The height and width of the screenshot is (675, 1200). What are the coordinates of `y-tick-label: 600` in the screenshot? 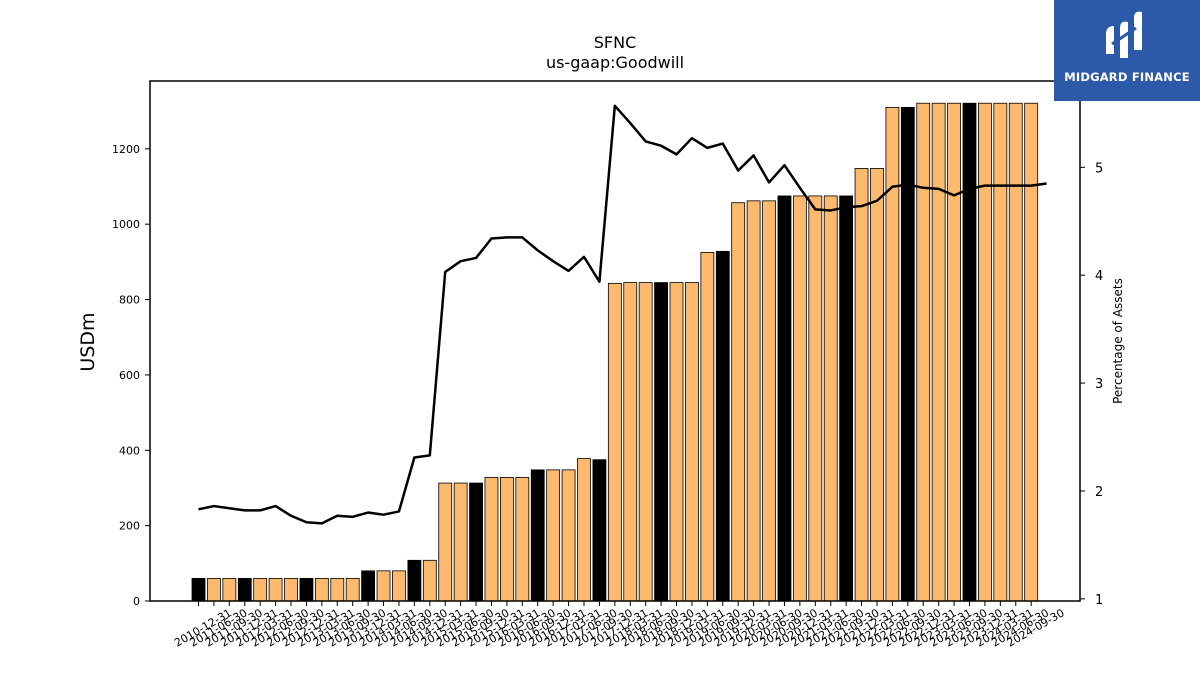 It's located at (129, 375).